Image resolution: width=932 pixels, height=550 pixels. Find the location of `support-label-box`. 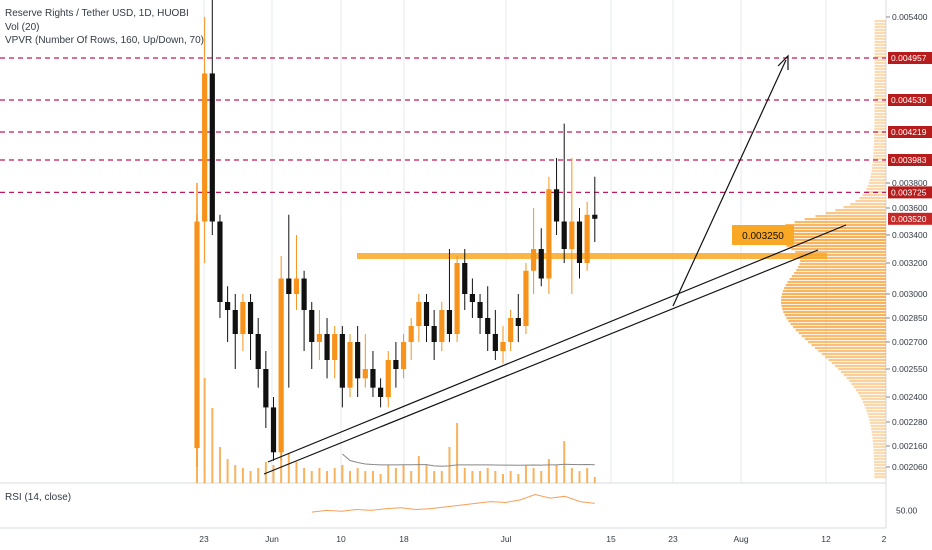

support-label-box is located at coordinates (763, 235).